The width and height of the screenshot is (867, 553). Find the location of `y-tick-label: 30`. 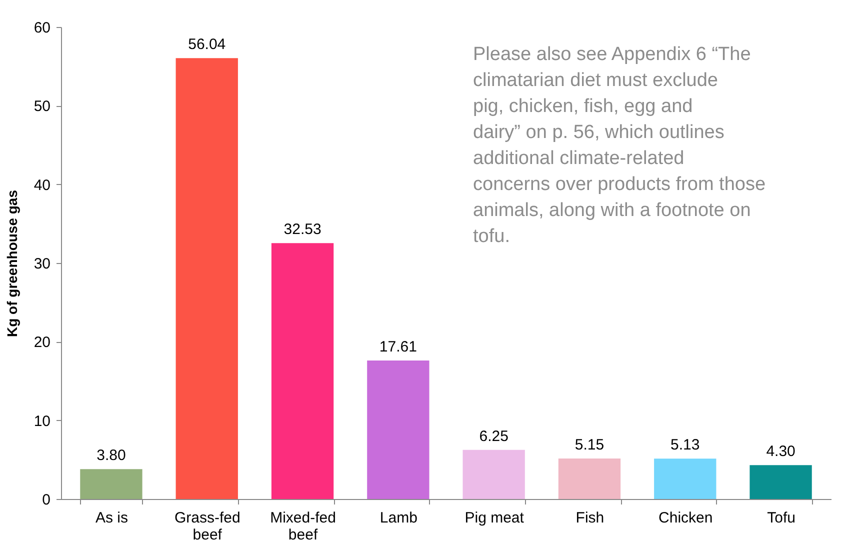

y-tick-label: 30 is located at coordinates (42, 264).